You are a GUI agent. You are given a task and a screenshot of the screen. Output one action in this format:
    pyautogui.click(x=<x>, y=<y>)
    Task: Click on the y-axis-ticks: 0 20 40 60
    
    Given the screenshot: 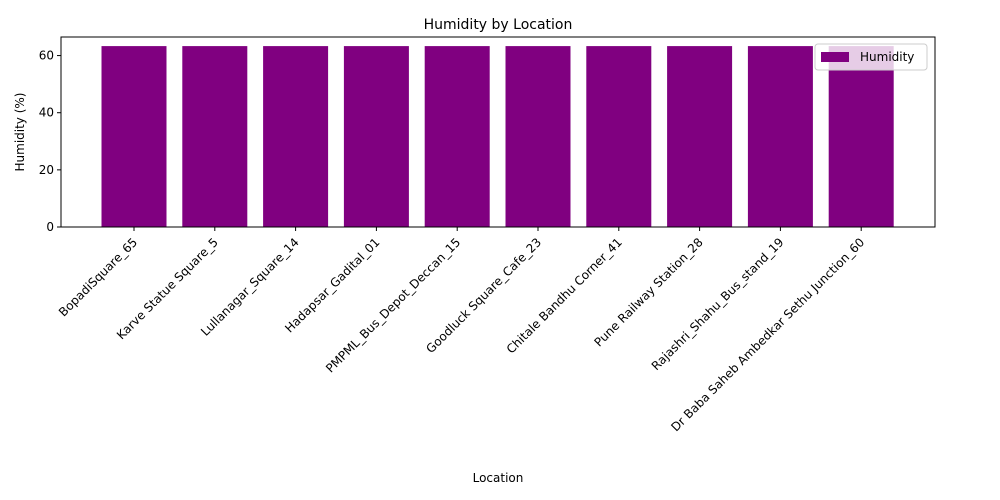 What is the action you would take?
    pyautogui.click(x=50, y=141)
    